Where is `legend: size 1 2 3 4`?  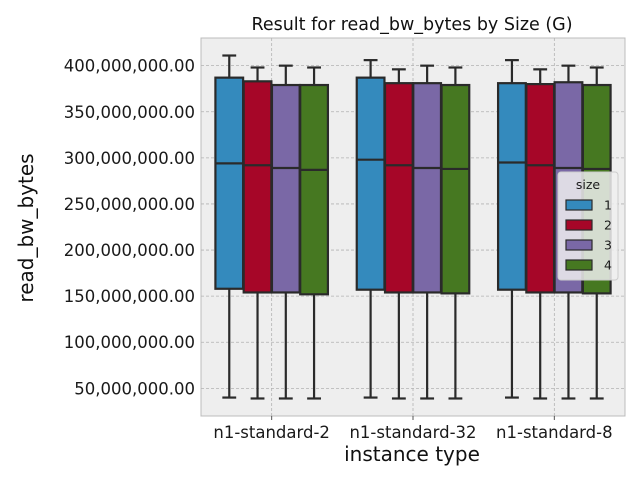
legend: size 1 2 3 4 is located at coordinates (588, 226).